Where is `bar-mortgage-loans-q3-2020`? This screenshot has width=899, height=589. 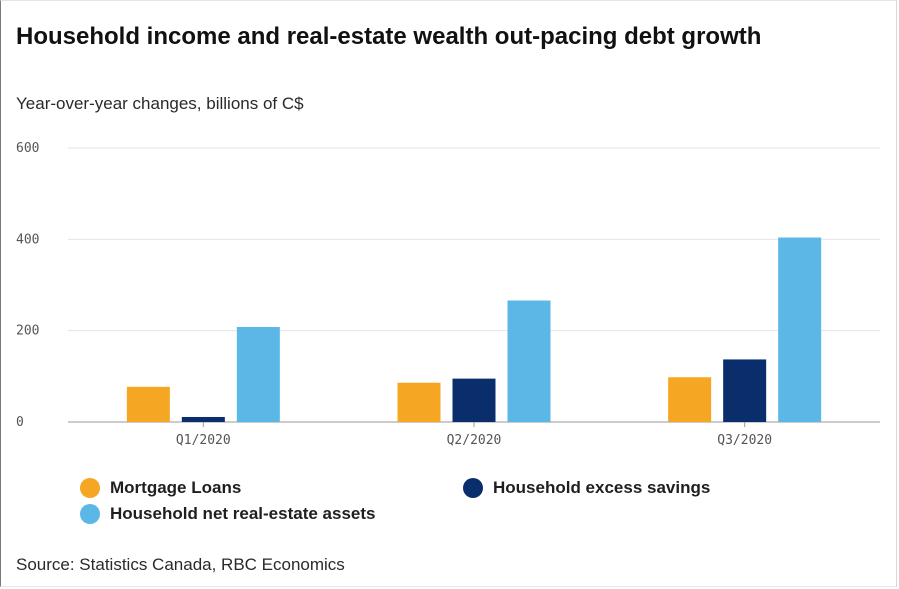 bar-mortgage-loans-q3-2020 is located at coordinates (690, 399).